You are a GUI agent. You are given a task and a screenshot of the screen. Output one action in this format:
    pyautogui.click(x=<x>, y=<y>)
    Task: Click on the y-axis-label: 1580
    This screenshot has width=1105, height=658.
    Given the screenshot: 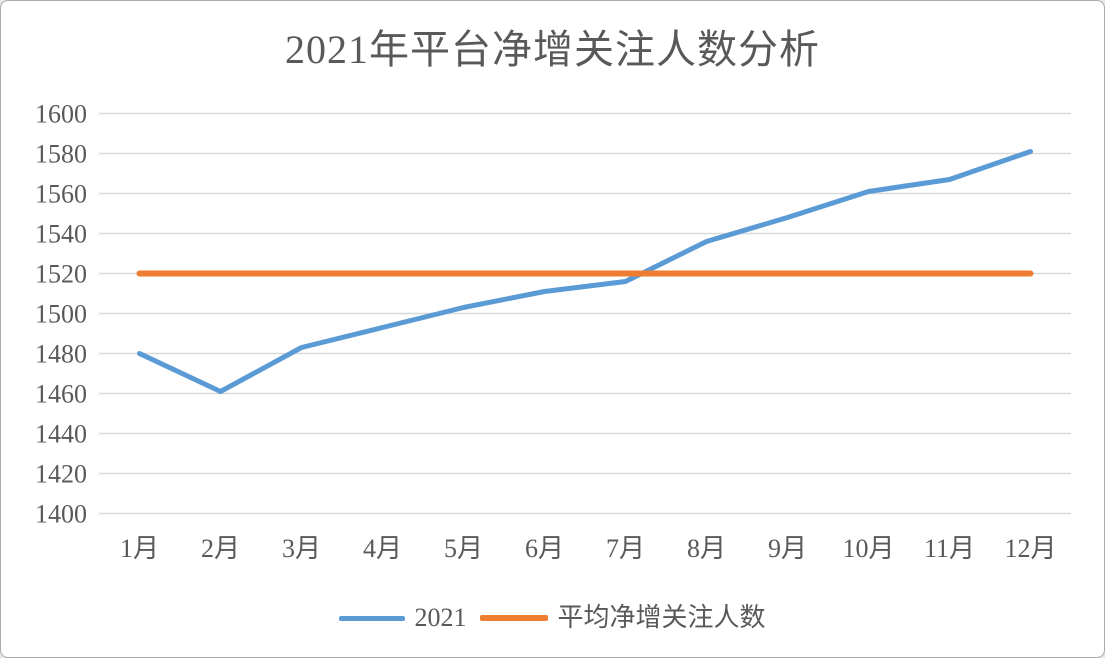 What is the action you would take?
    pyautogui.click(x=61, y=154)
    